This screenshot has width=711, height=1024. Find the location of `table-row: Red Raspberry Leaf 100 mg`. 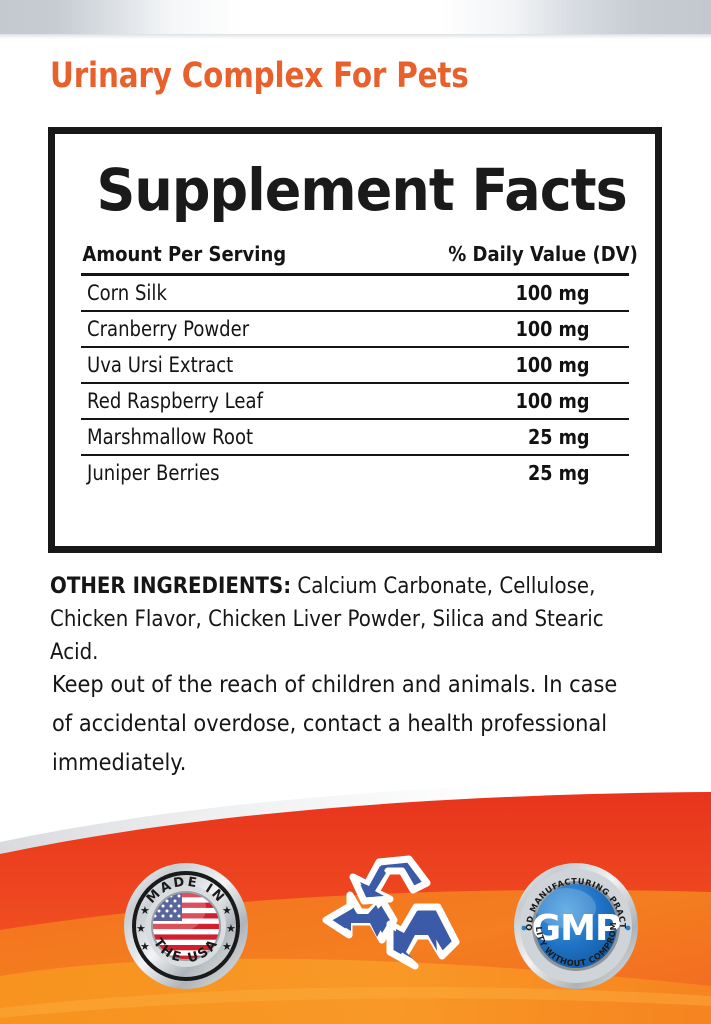

table-row: Red Raspberry Leaf 100 mg is located at coordinates (355, 402).